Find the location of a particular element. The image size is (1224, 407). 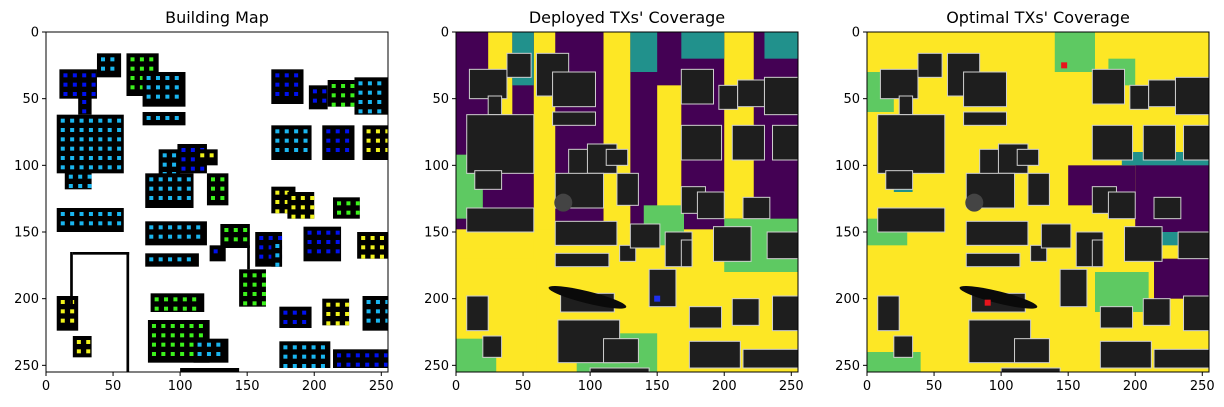

y-tick-label: 100 is located at coordinates (436, 166).